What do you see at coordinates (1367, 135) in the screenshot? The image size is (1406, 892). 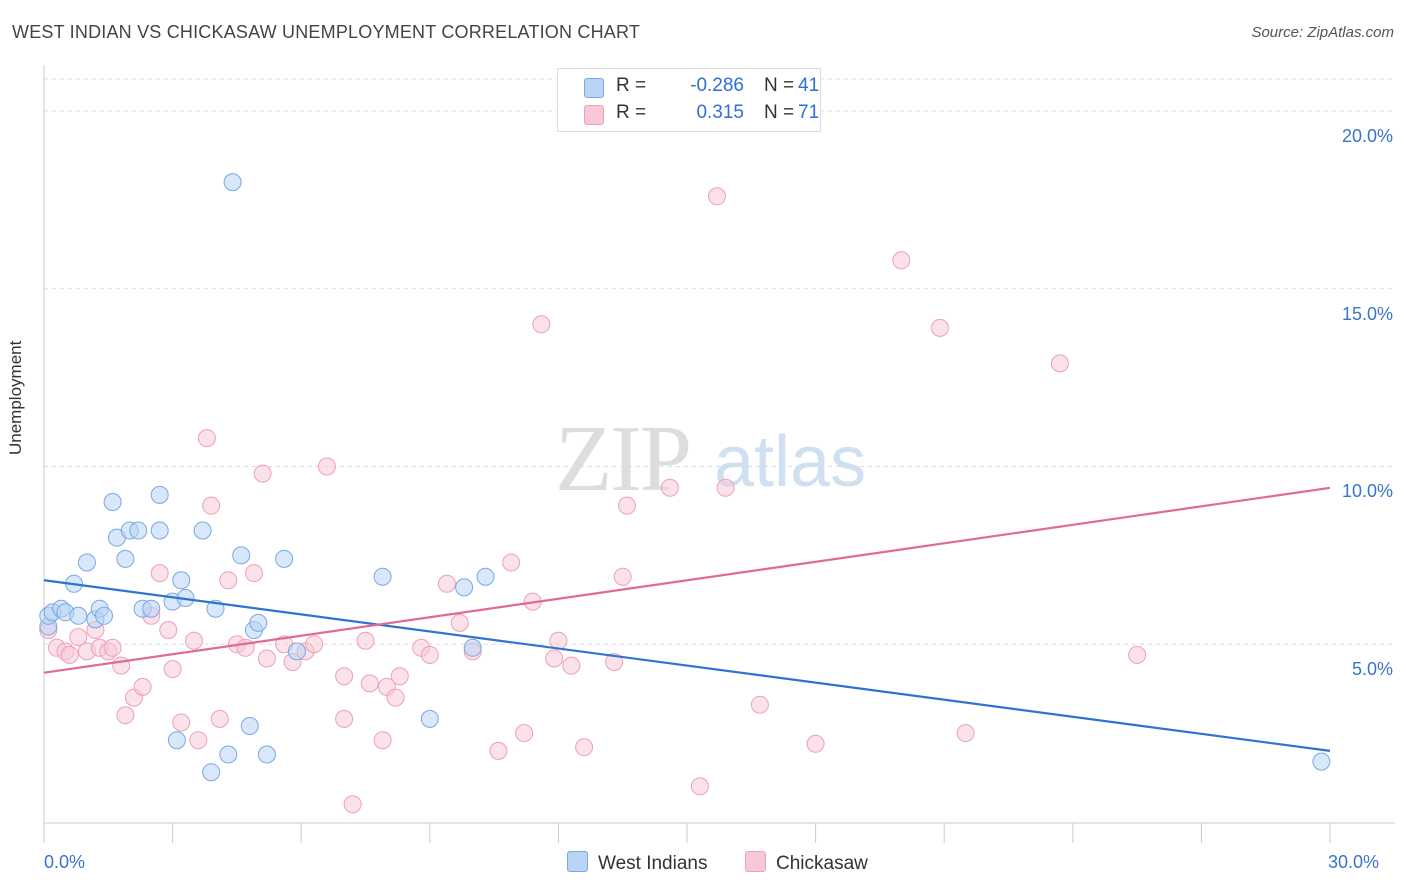 I see `y-tick-label: 20.0%` at bounding box center [1367, 135].